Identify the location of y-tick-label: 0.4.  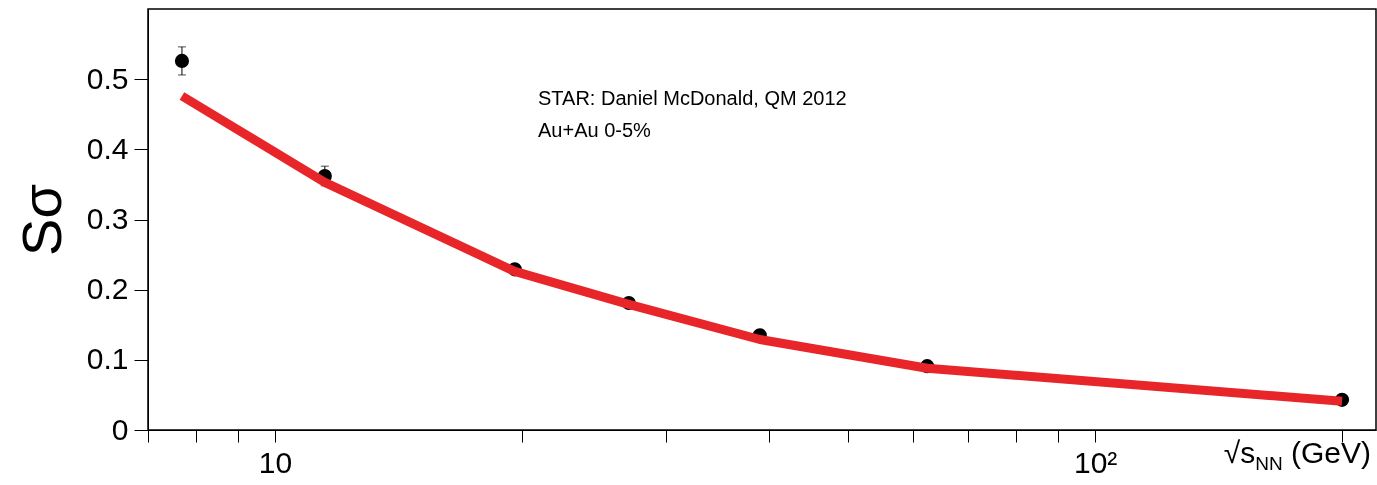
(107, 148).